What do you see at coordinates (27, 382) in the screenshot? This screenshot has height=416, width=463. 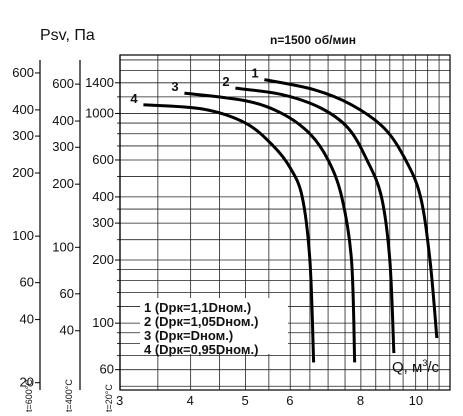 I see `y-tick-label-600: 20` at bounding box center [27, 382].